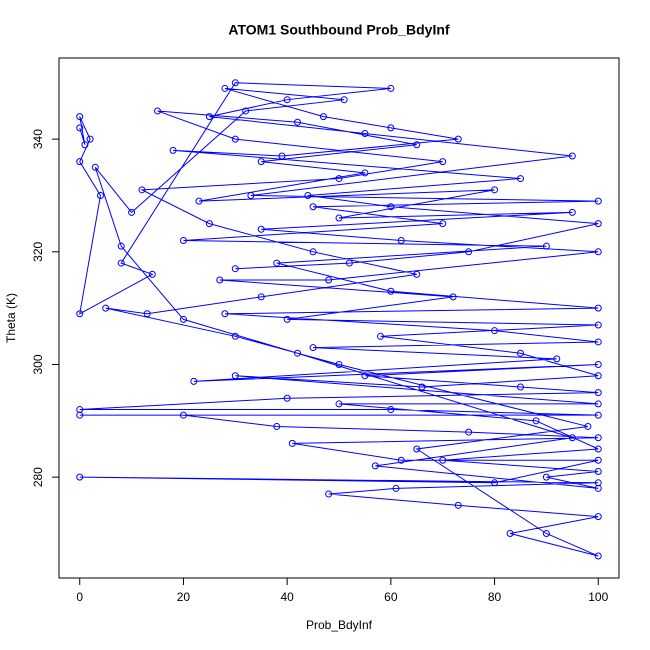 The height and width of the screenshot is (650, 650). What do you see at coordinates (338, 30) in the screenshot?
I see `chart-title: ATOM1 Southbound Prob_BdyInf` at bounding box center [338, 30].